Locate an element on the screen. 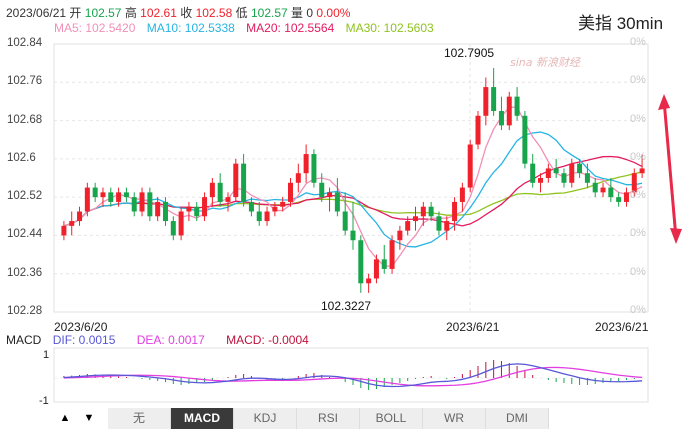 The height and width of the screenshot is (429, 685). open-value: 102.57 is located at coordinates (103, 13).